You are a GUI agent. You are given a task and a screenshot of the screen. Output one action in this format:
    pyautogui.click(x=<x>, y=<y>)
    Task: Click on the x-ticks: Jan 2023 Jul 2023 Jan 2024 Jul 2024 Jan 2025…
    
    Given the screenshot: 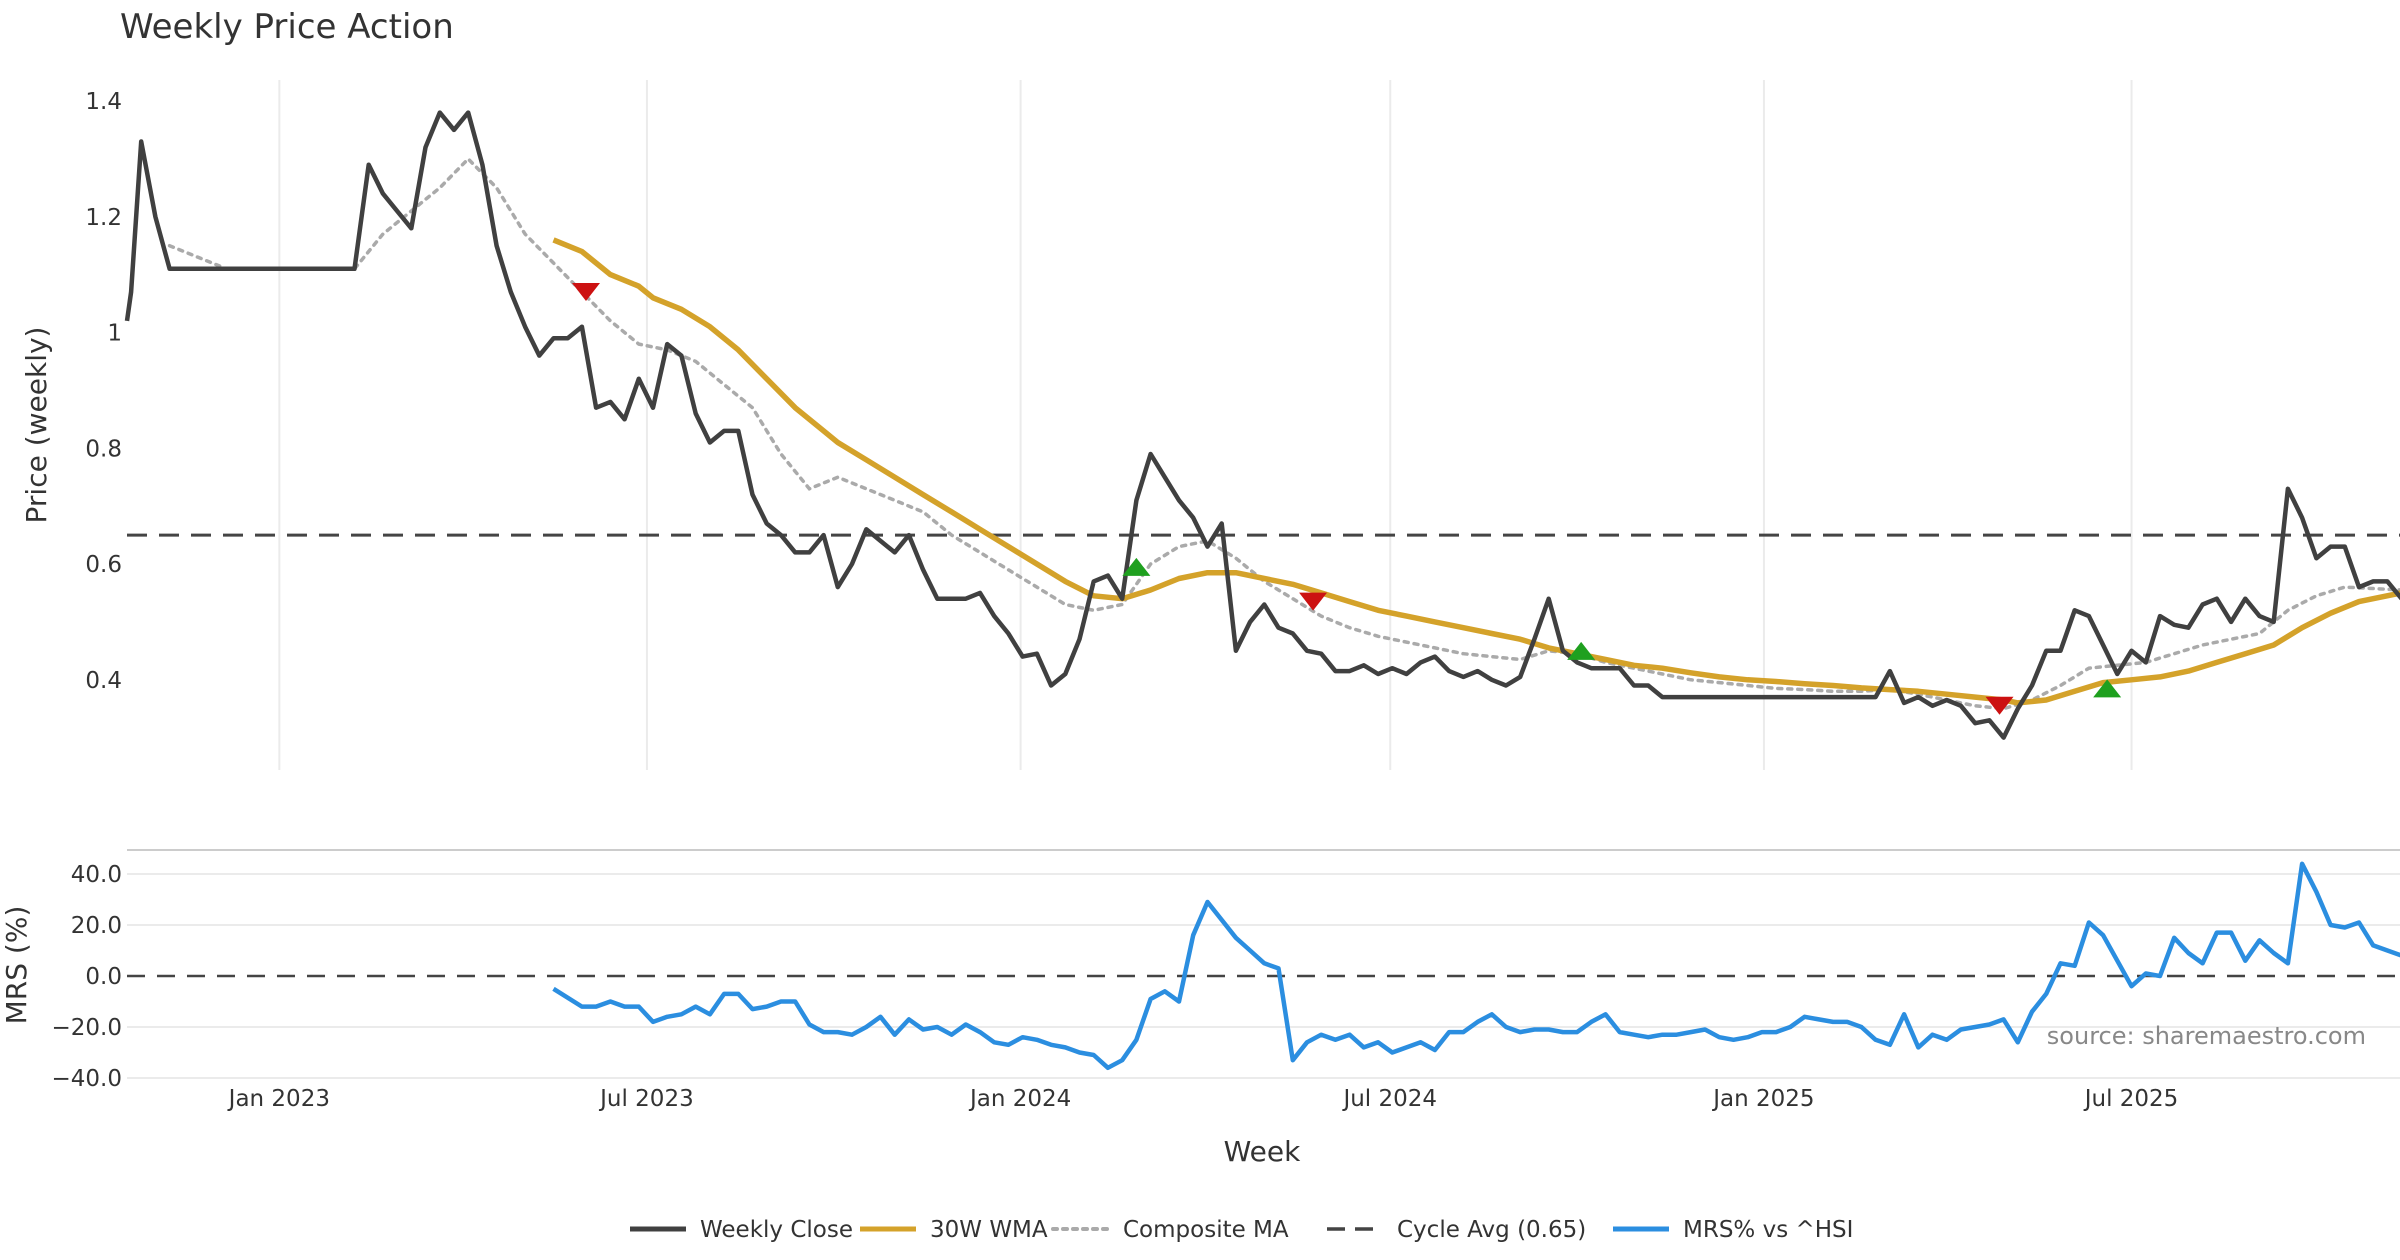 What is the action you would take?
    pyautogui.click(x=1203, y=1099)
    